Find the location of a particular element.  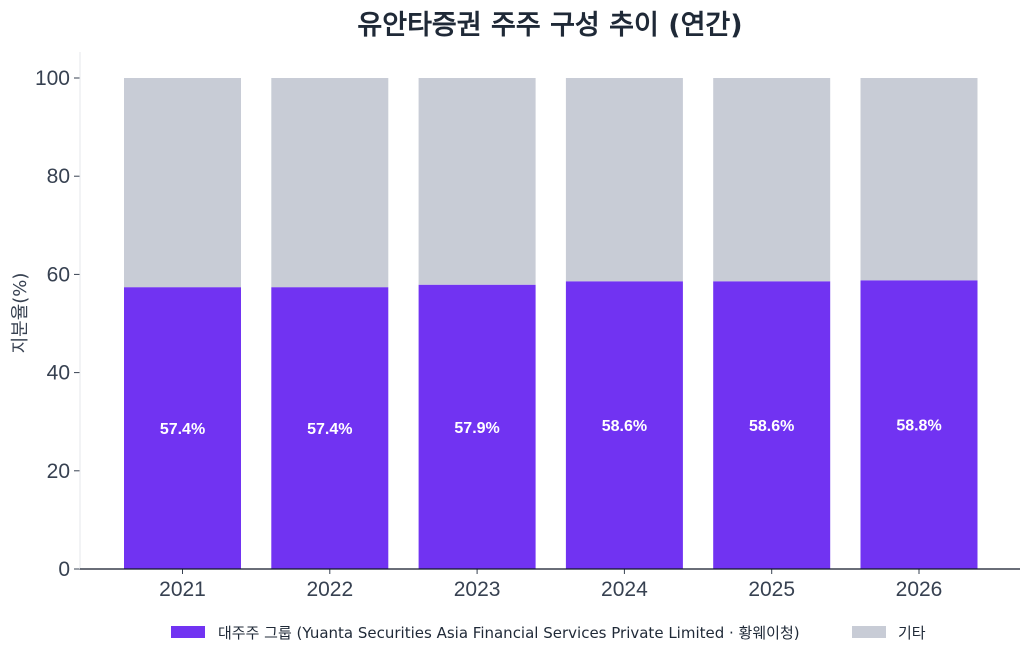

x-tick-label-2026: 2026 is located at coordinates (919, 589).